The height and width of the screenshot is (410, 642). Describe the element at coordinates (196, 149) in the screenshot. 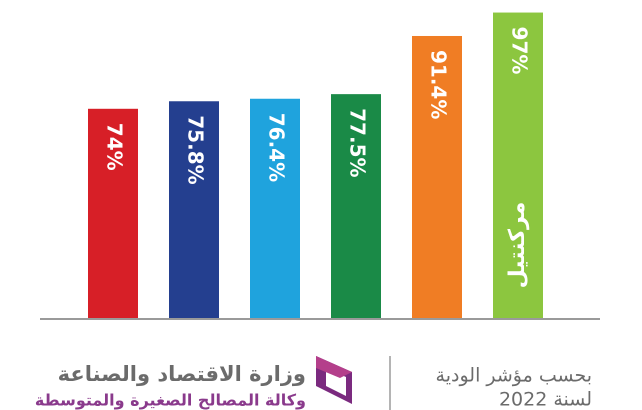

I see `value-label: 75.8%` at that location.